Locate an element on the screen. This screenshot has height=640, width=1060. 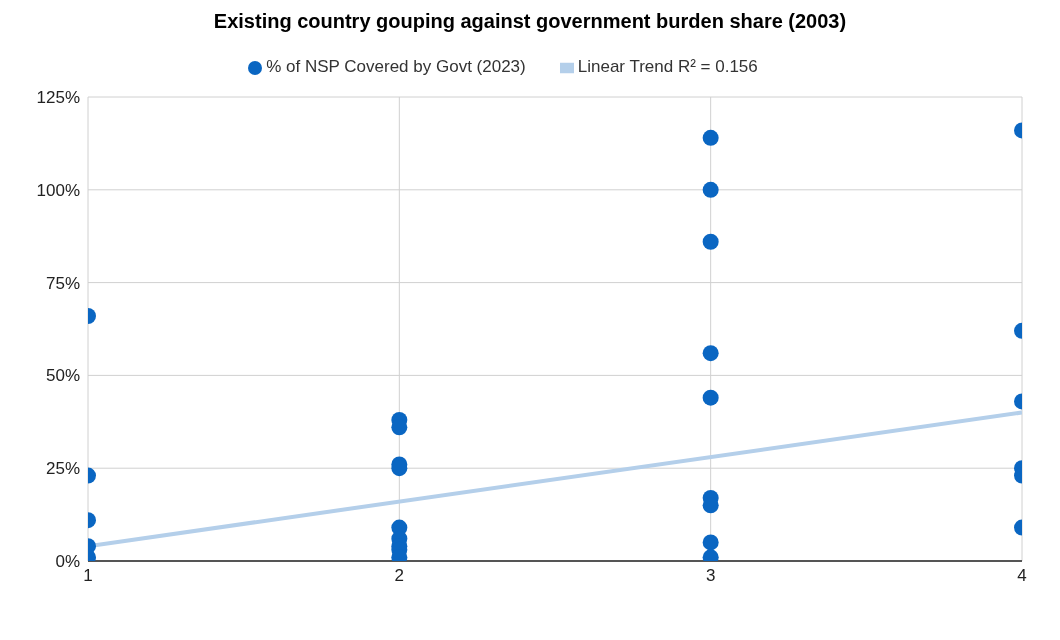
y-tick-label: 125% is located at coordinates (58, 98).